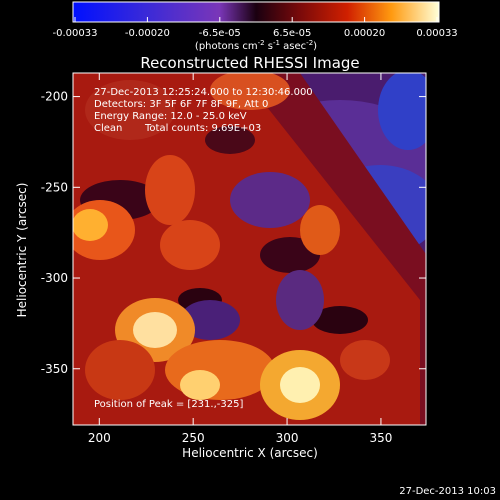 The height and width of the screenshot is (500, 500). Describe the element at coordinates (170, 116) in the screenshot. I see `annotation-energy: Energy Range: 12.0 - 25.0 keV` at that location.